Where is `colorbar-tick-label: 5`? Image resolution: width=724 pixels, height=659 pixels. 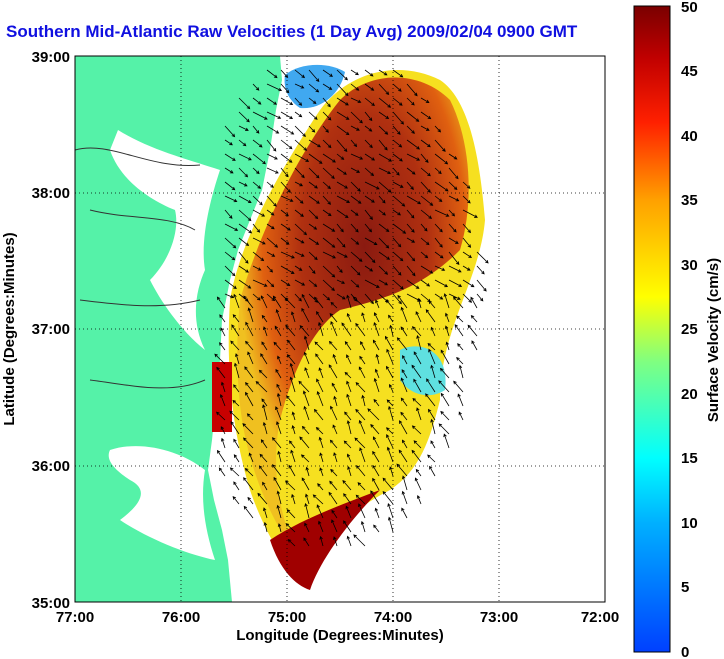 colorbar-tick-label: 5 is located at coordinates (685, 587).